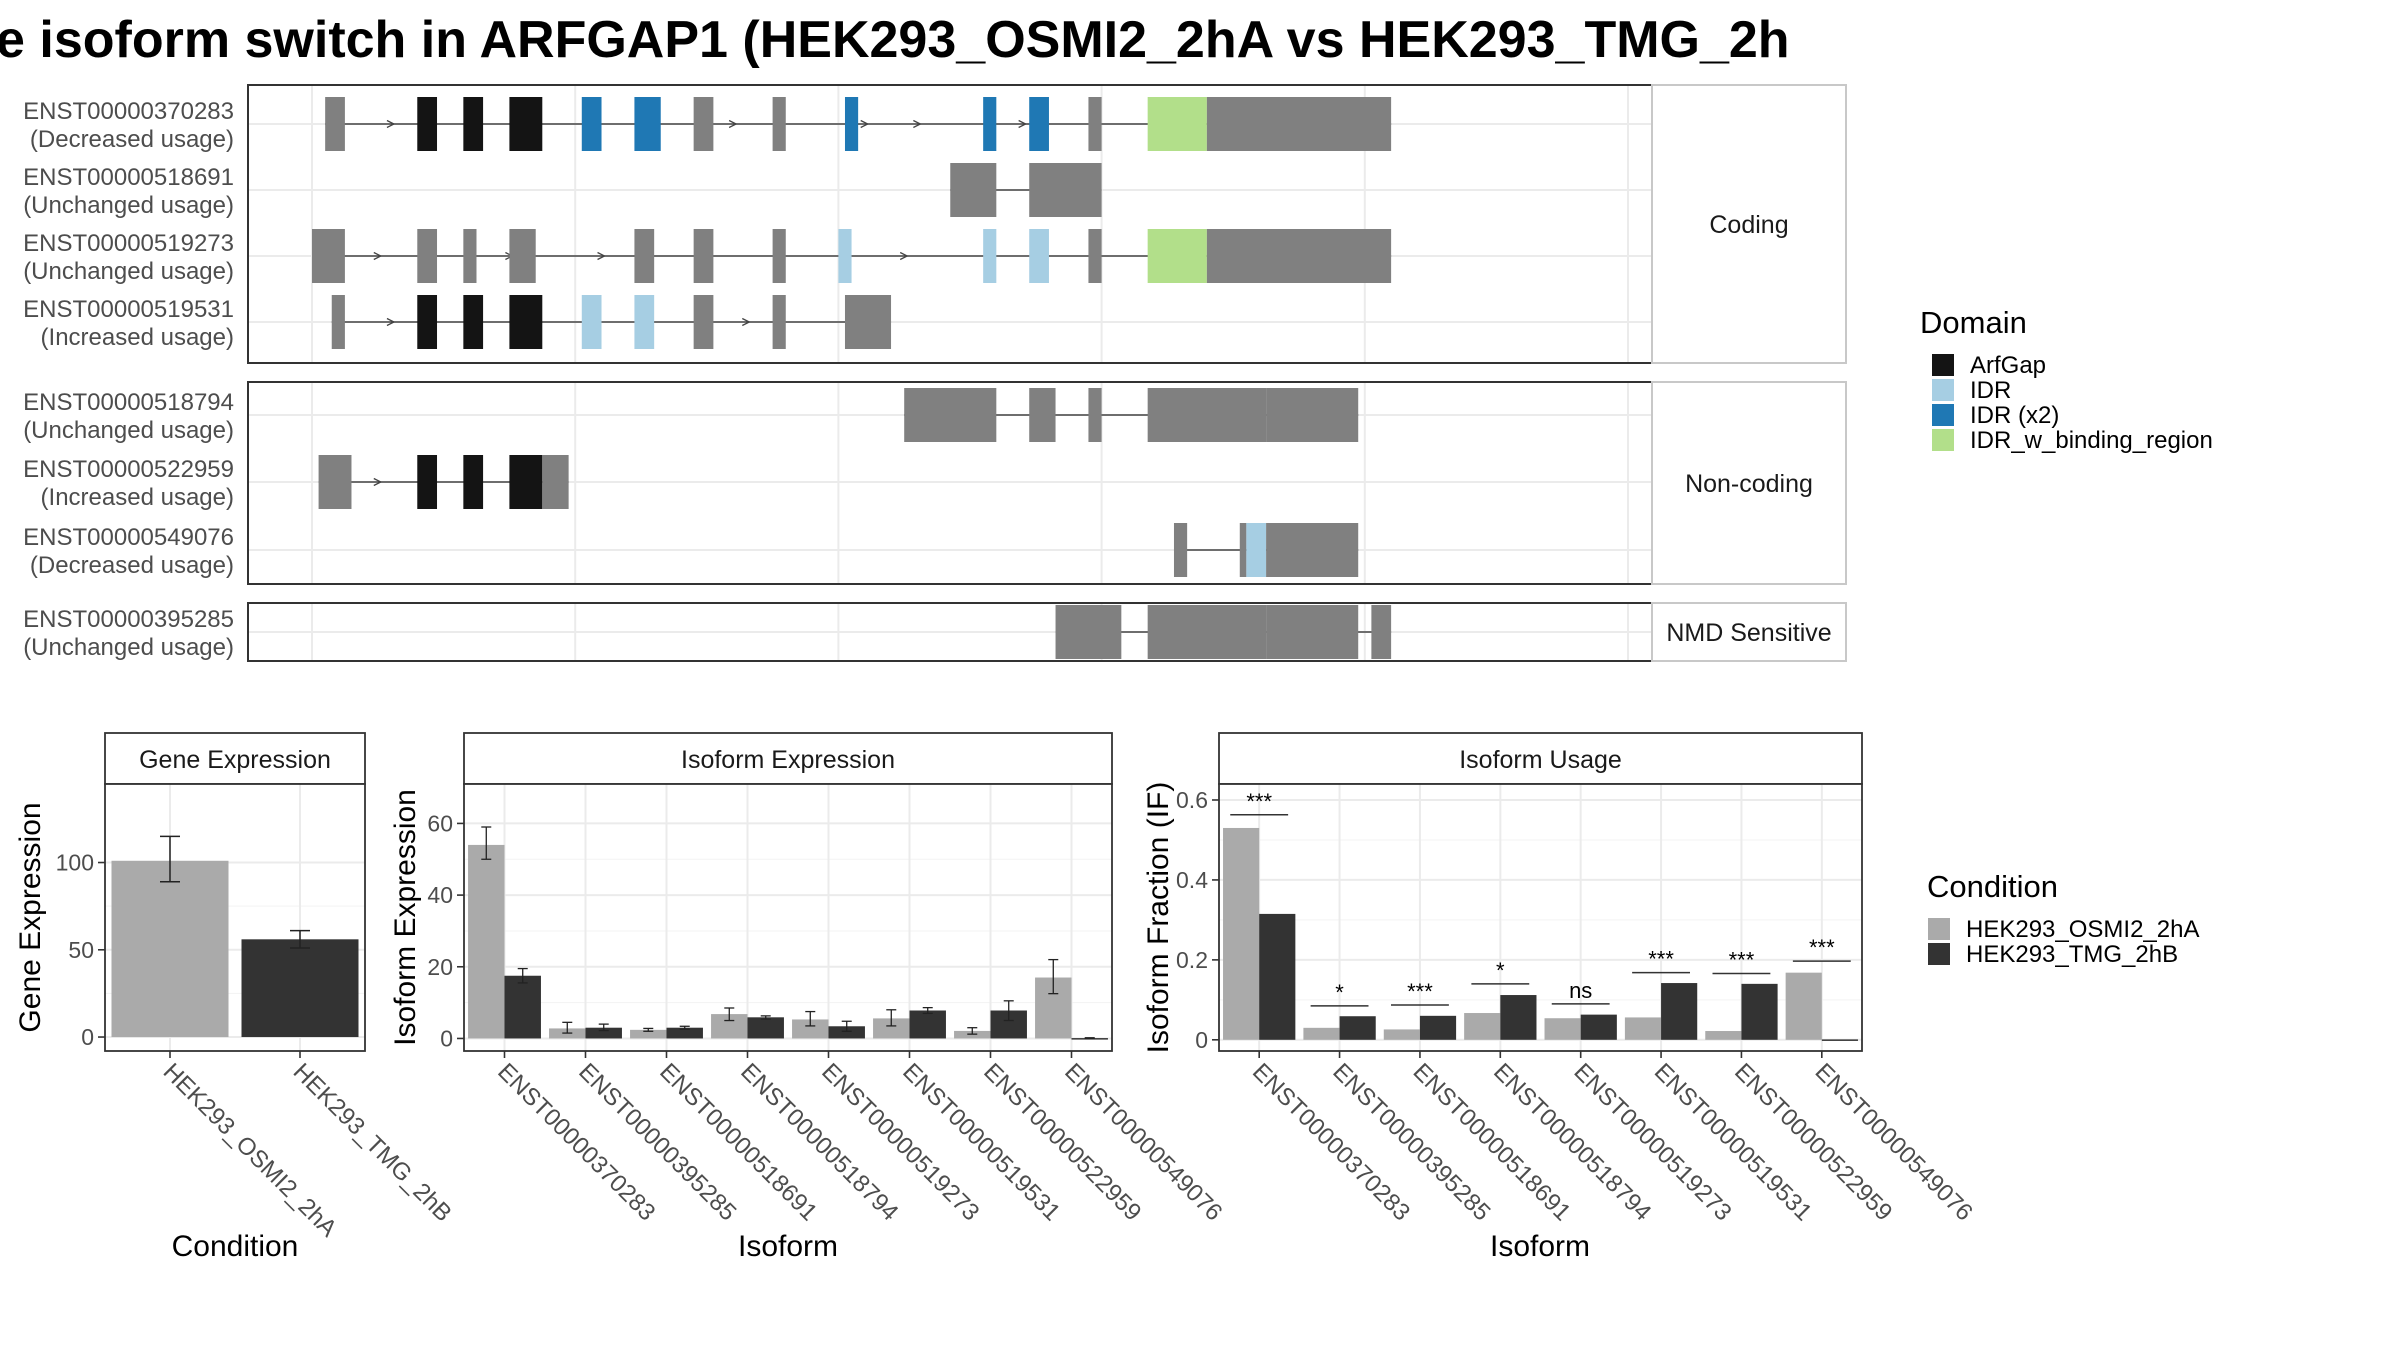 The width and height of the screenshot is (2400, 1350). Describe the element at coordinates (1748, 225) in the screenshot. I see `facet-strip-label: Coding` at that location.